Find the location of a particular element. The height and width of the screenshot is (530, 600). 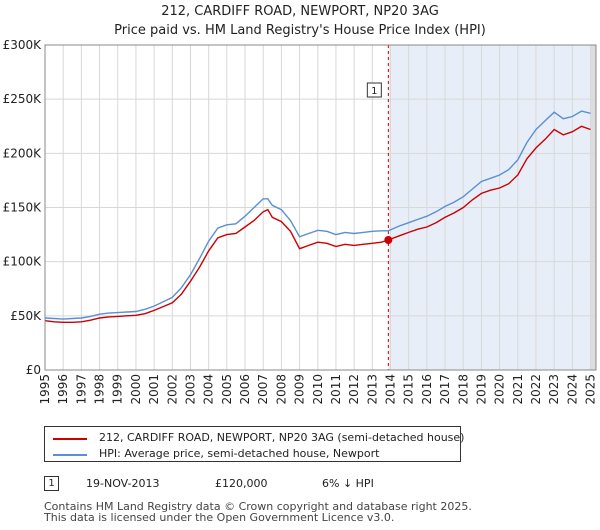

x-tick-label: 2023 is located at coordinates (554, 389).